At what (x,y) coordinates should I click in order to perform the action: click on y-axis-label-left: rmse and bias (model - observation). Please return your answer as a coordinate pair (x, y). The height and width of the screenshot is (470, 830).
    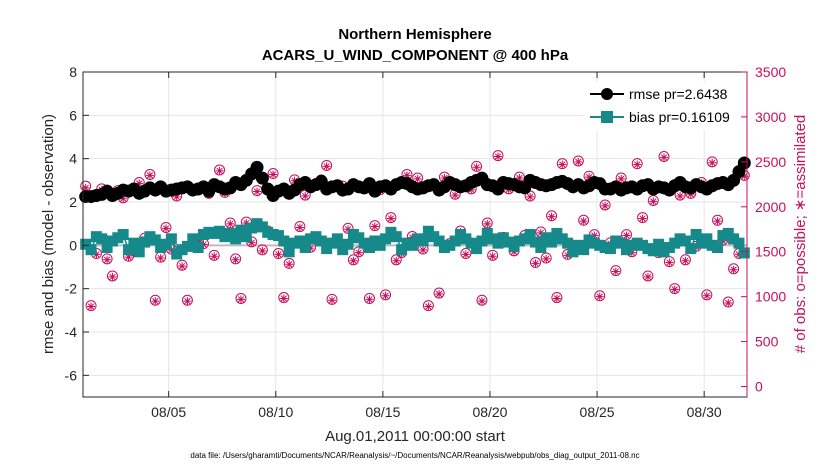
    Looking at the image, I should click on (48, 234).